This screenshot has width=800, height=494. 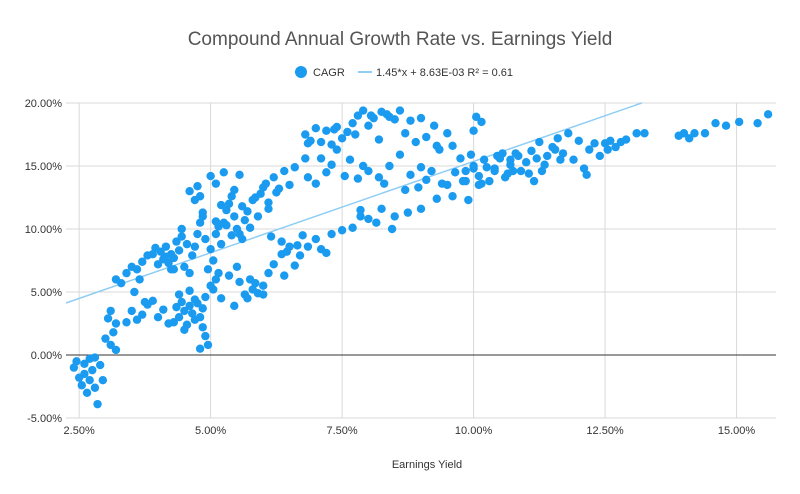 I want to click on legend: CAGR 1.45*x + 8.63E-03 R² = 0.61, so click(x=404, y=72).